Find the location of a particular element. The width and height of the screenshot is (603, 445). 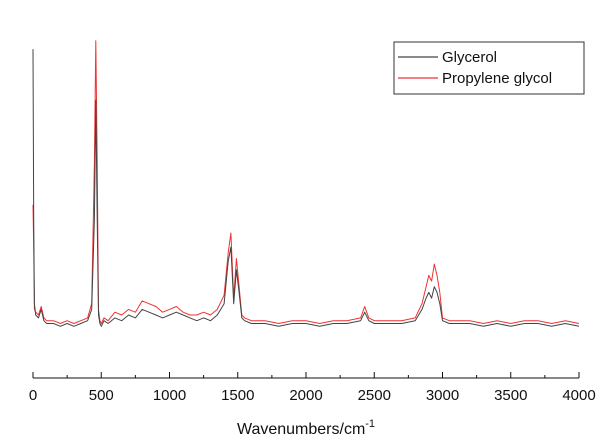

x-tick-label: 4000 is located at coordinates (578, 395).